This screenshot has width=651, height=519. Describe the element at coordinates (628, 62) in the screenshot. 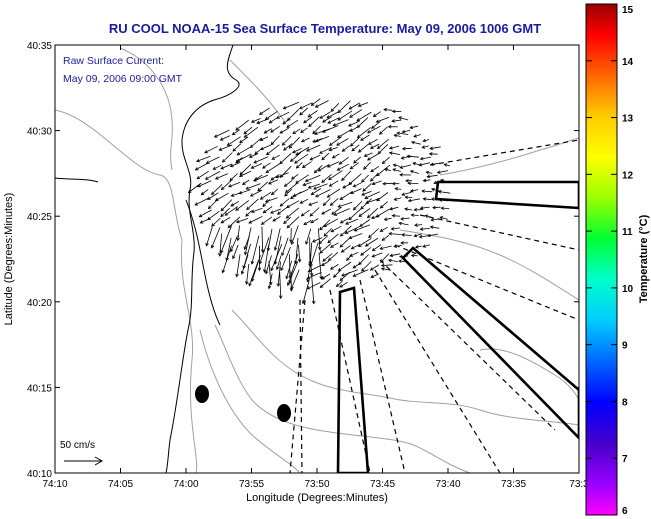

I see `colorbar-tick-label: 14` at that location.